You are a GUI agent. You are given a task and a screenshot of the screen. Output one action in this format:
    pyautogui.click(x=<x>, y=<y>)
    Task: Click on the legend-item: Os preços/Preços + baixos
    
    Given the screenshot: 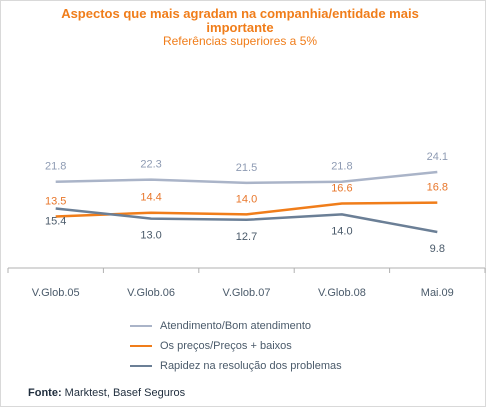 What is the action you would take?
    pyautogui.click(x=236, y=346)
    